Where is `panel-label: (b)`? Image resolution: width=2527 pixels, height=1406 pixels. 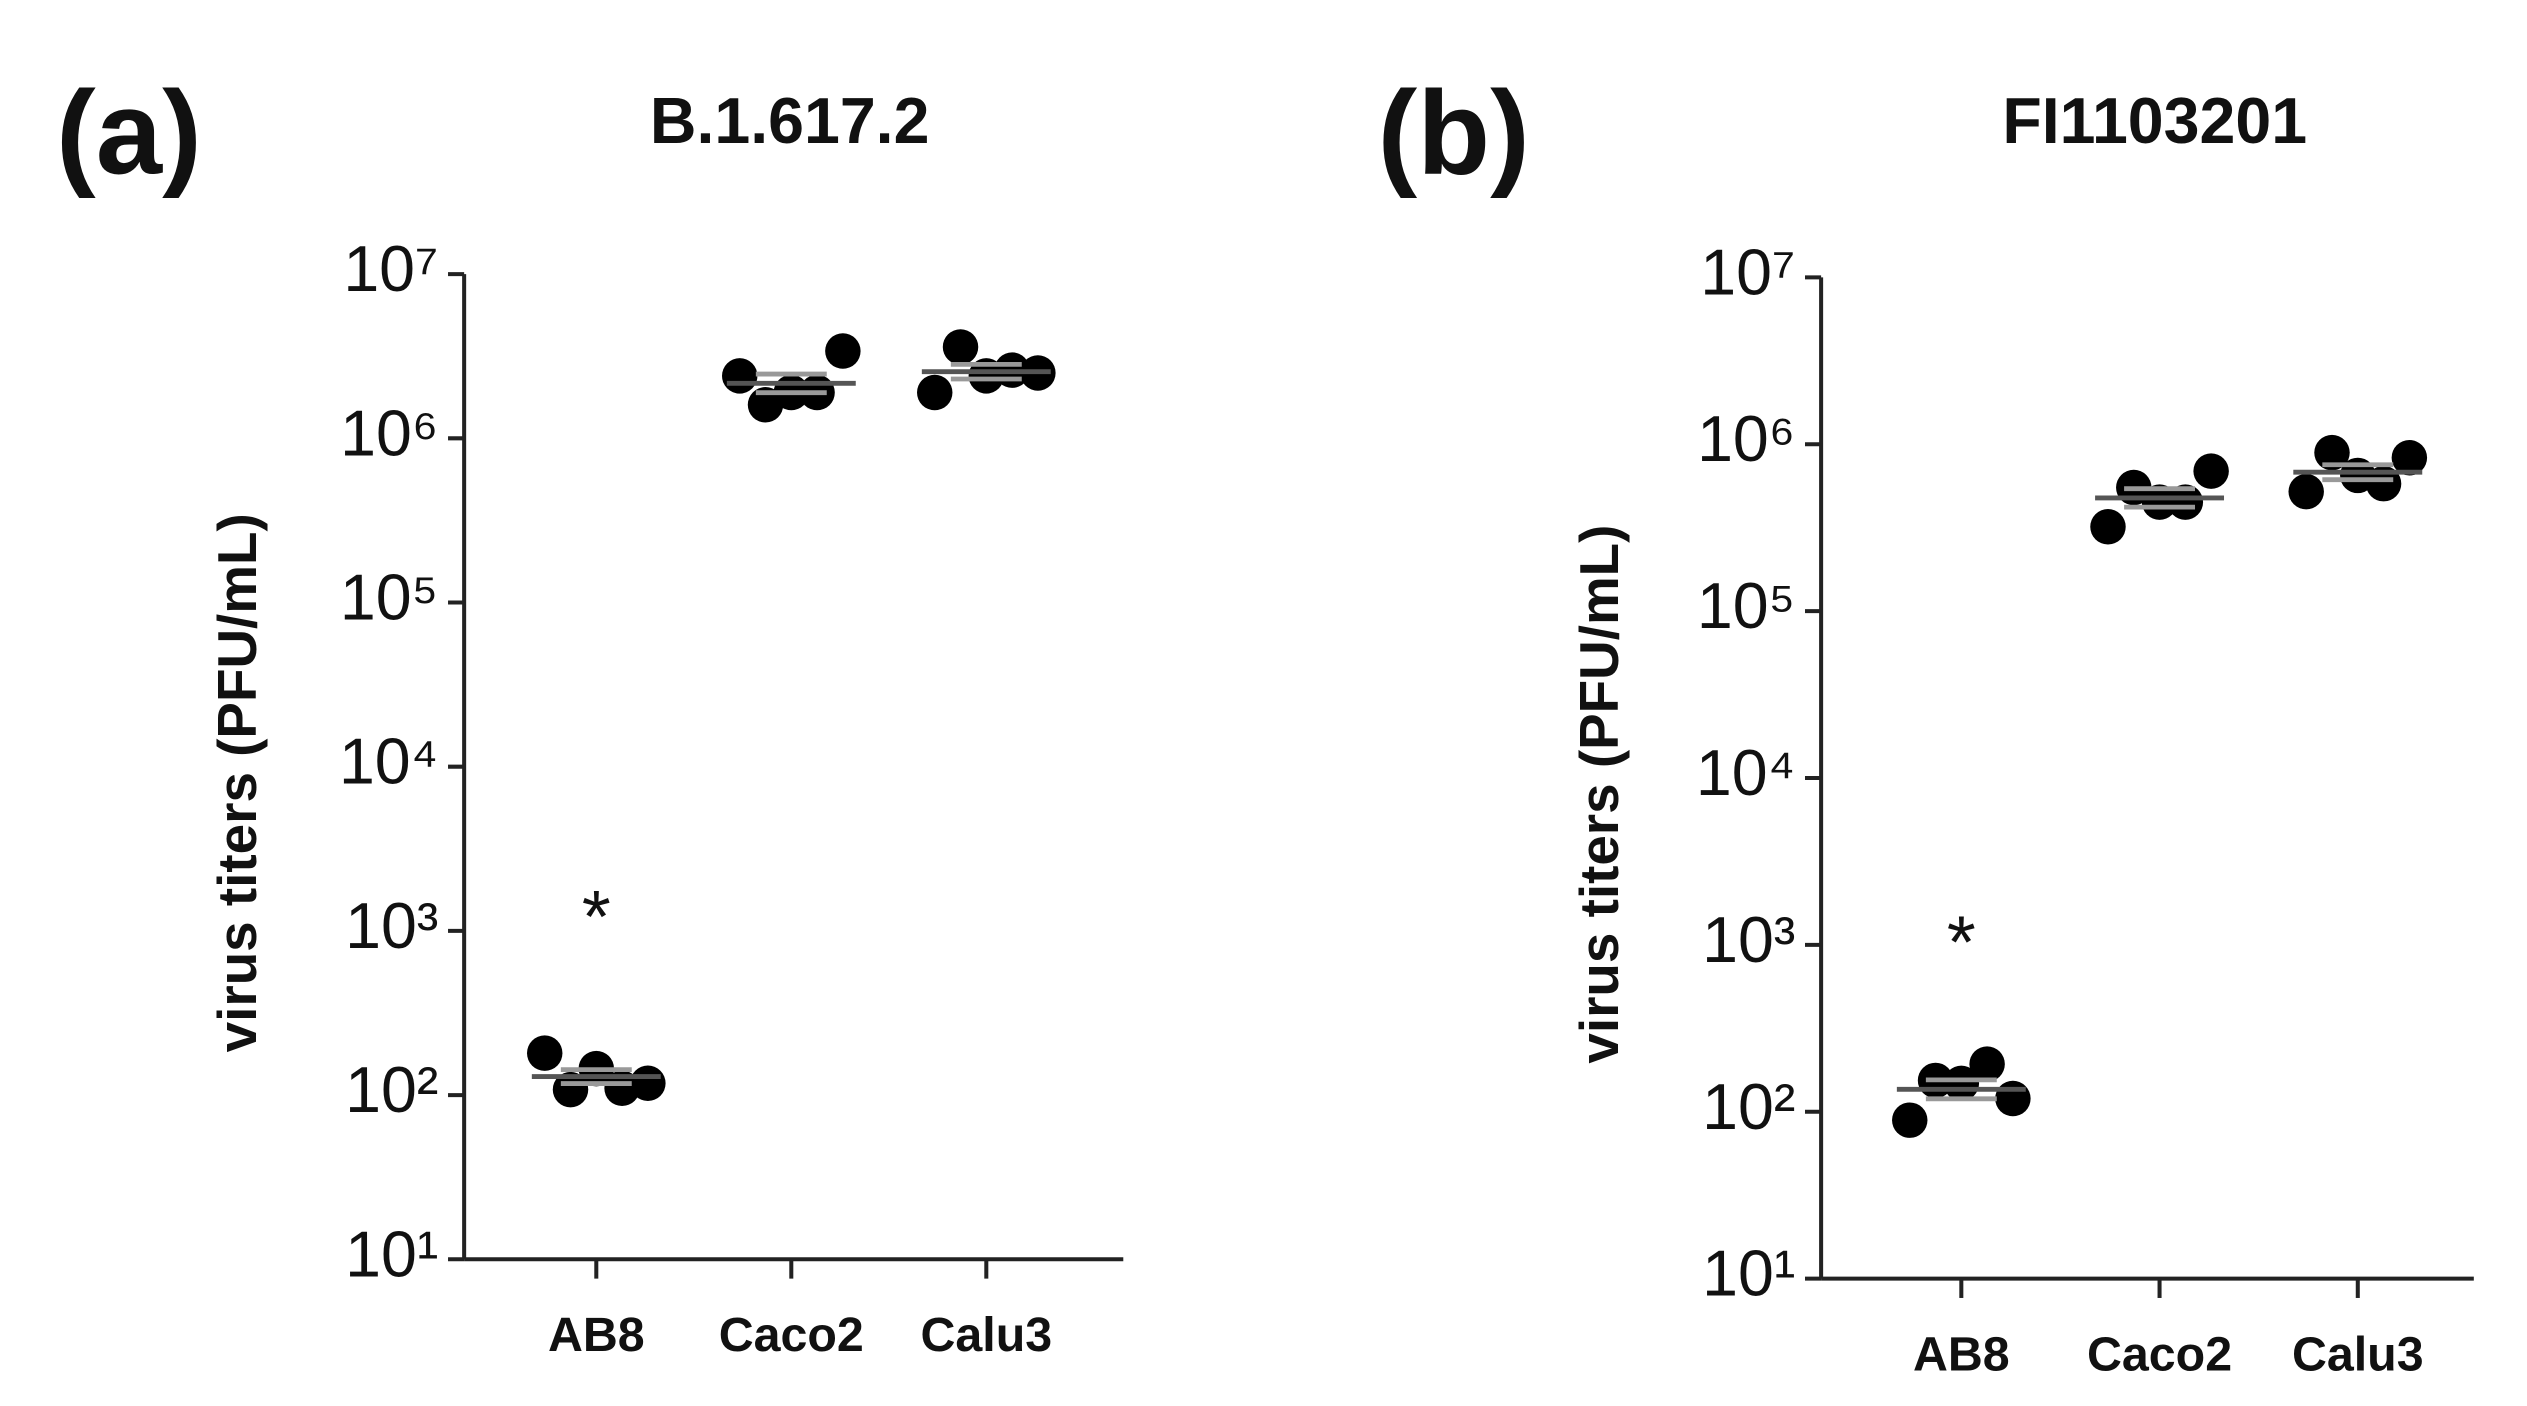
panel-label: (b) is located at coordinates (1454, 132).